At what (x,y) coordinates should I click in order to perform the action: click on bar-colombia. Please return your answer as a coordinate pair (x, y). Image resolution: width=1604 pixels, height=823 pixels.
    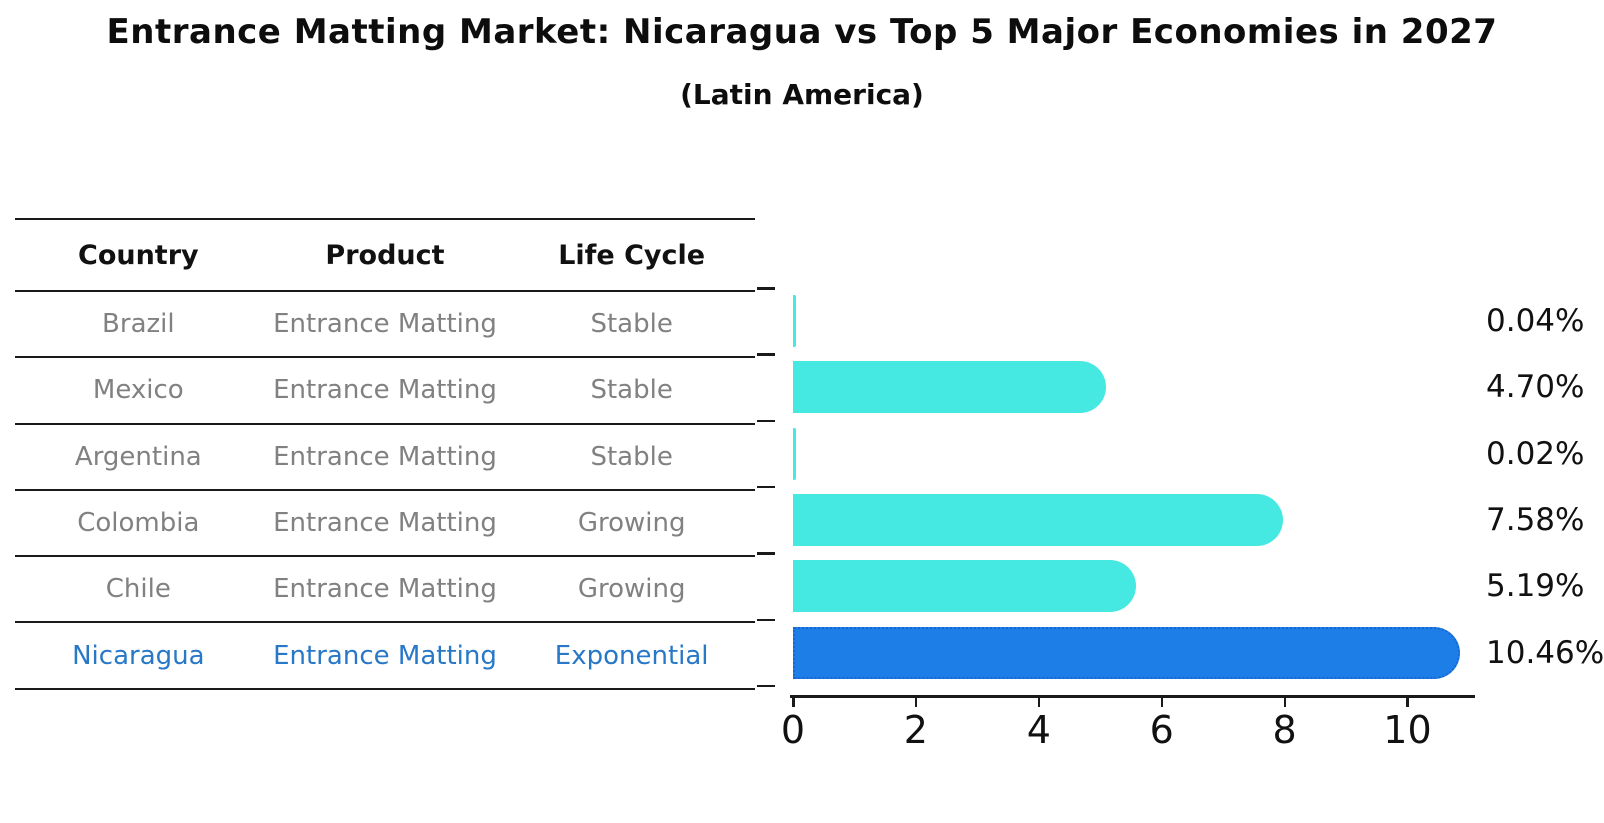
    Looking at the image, I should click on (1038, 519).